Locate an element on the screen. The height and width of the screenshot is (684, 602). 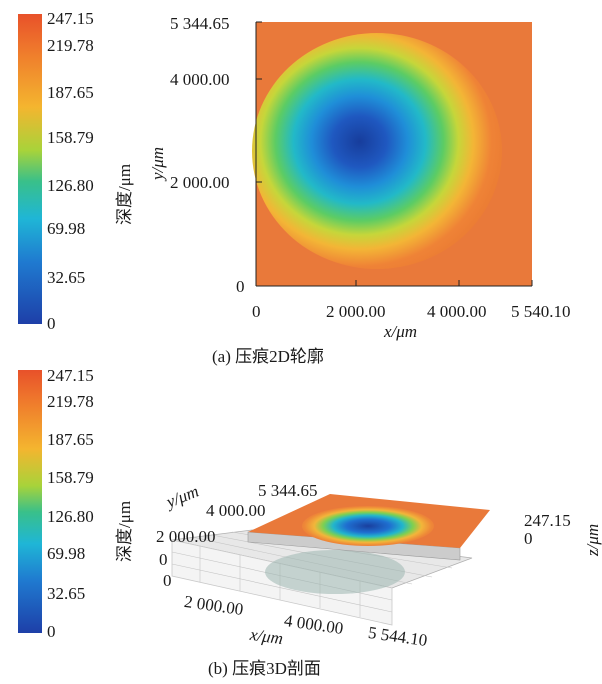
y-tick-a: 4 000.00 is located at coordinates (200, 79).